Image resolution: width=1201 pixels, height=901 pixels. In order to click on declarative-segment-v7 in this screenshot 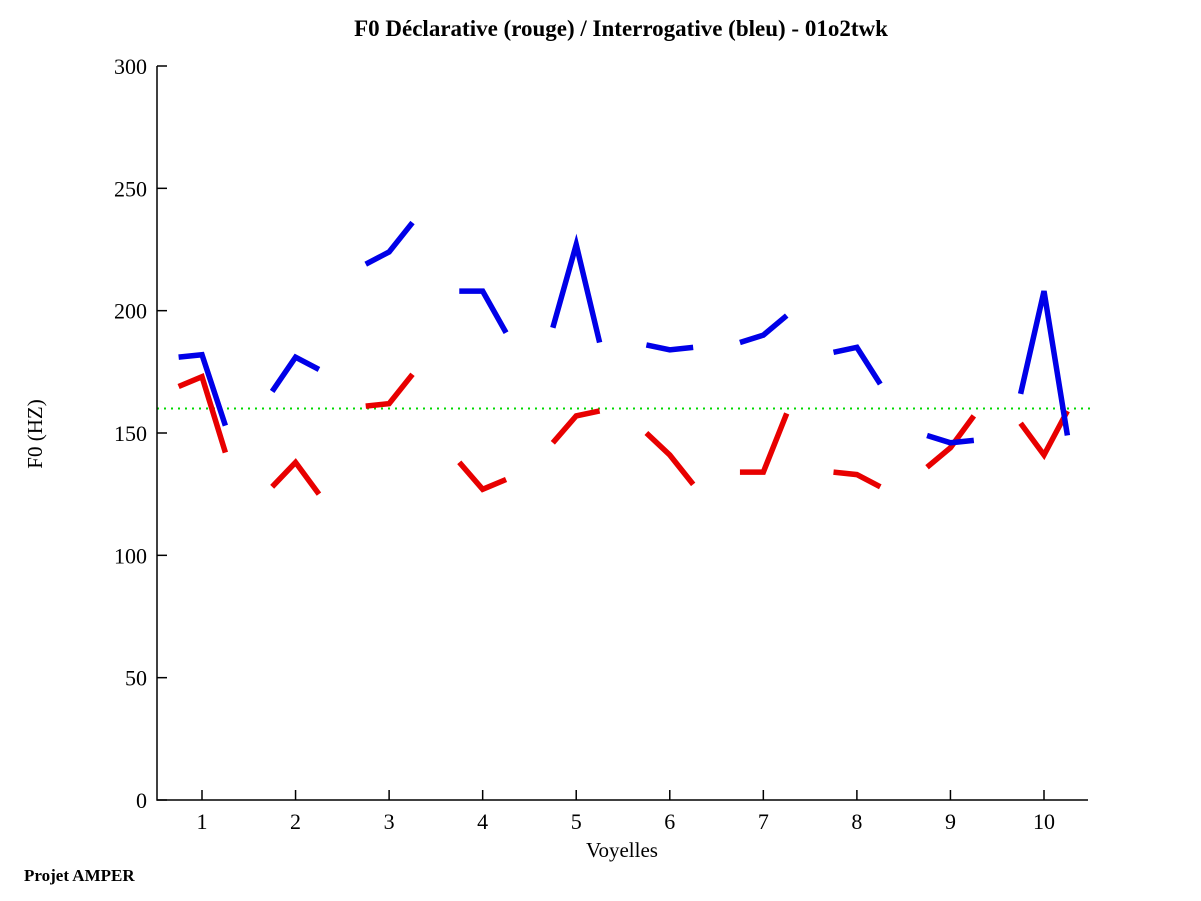, I will do `click(764, 443)`.